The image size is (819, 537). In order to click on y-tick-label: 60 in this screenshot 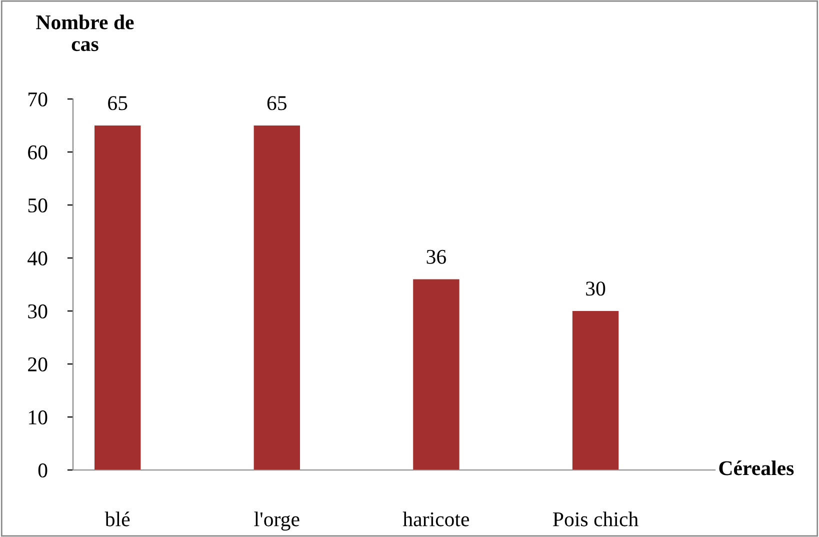, I will do `click(38, 152)`.